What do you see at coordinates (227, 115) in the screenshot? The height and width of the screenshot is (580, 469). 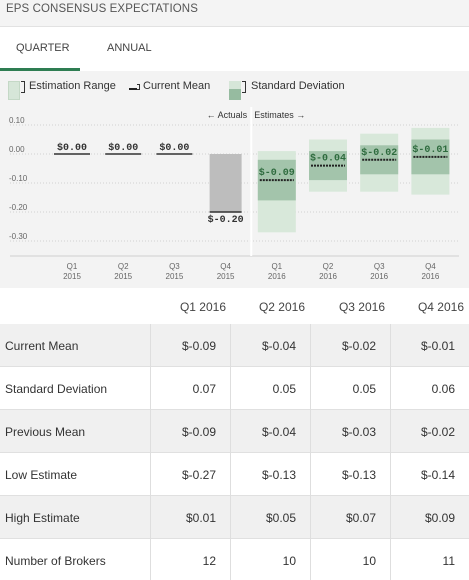 I see `actuals-label: ← Actuals` at bounding box center [227, 115].